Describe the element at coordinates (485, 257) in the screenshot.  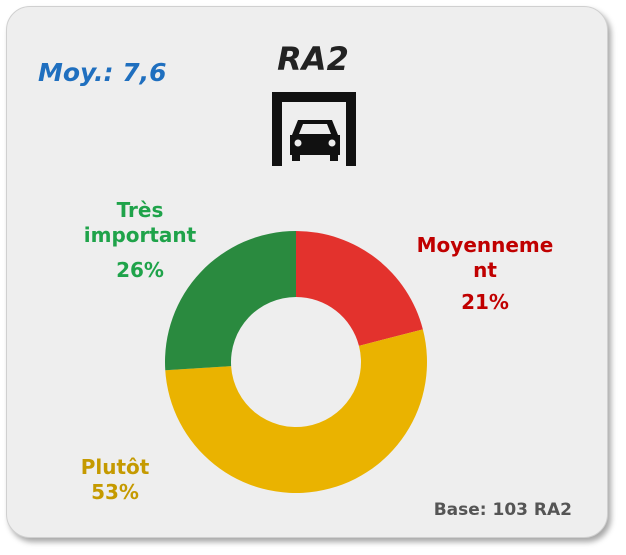
I see `category-label: Moyennement` at that location.